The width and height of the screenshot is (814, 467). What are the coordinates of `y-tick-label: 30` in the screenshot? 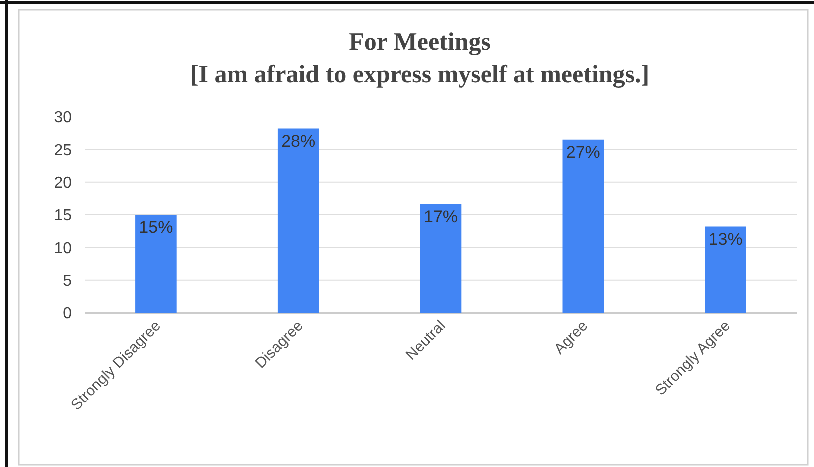 It's located at (63, 118).